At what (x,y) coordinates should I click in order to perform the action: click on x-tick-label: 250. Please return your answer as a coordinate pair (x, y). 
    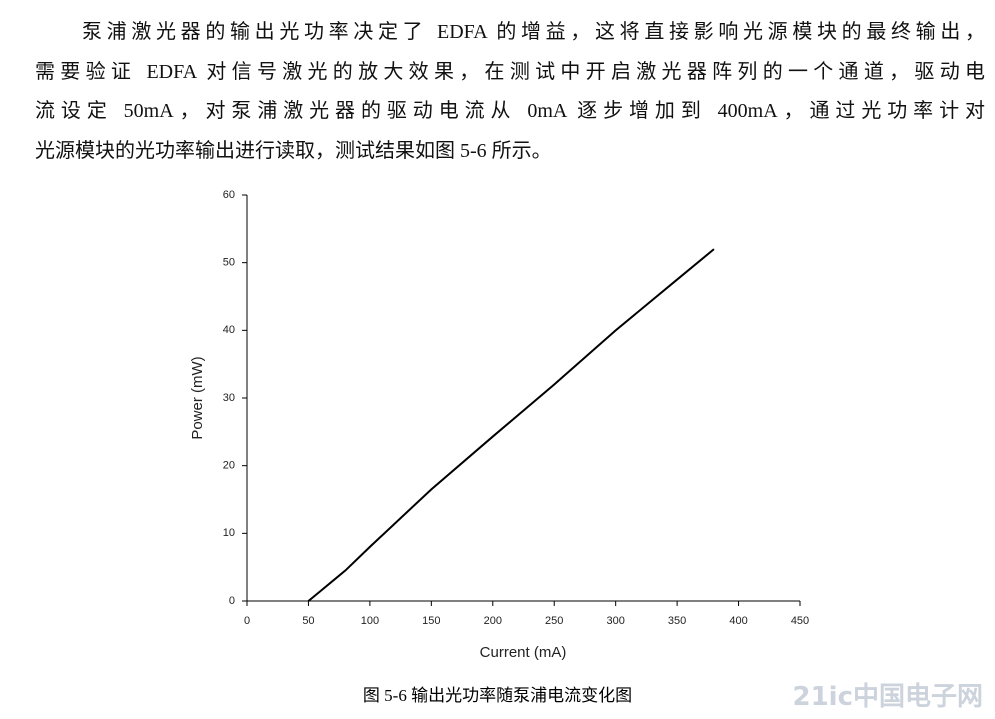
    Looking at the image, I should click on (554, 621).